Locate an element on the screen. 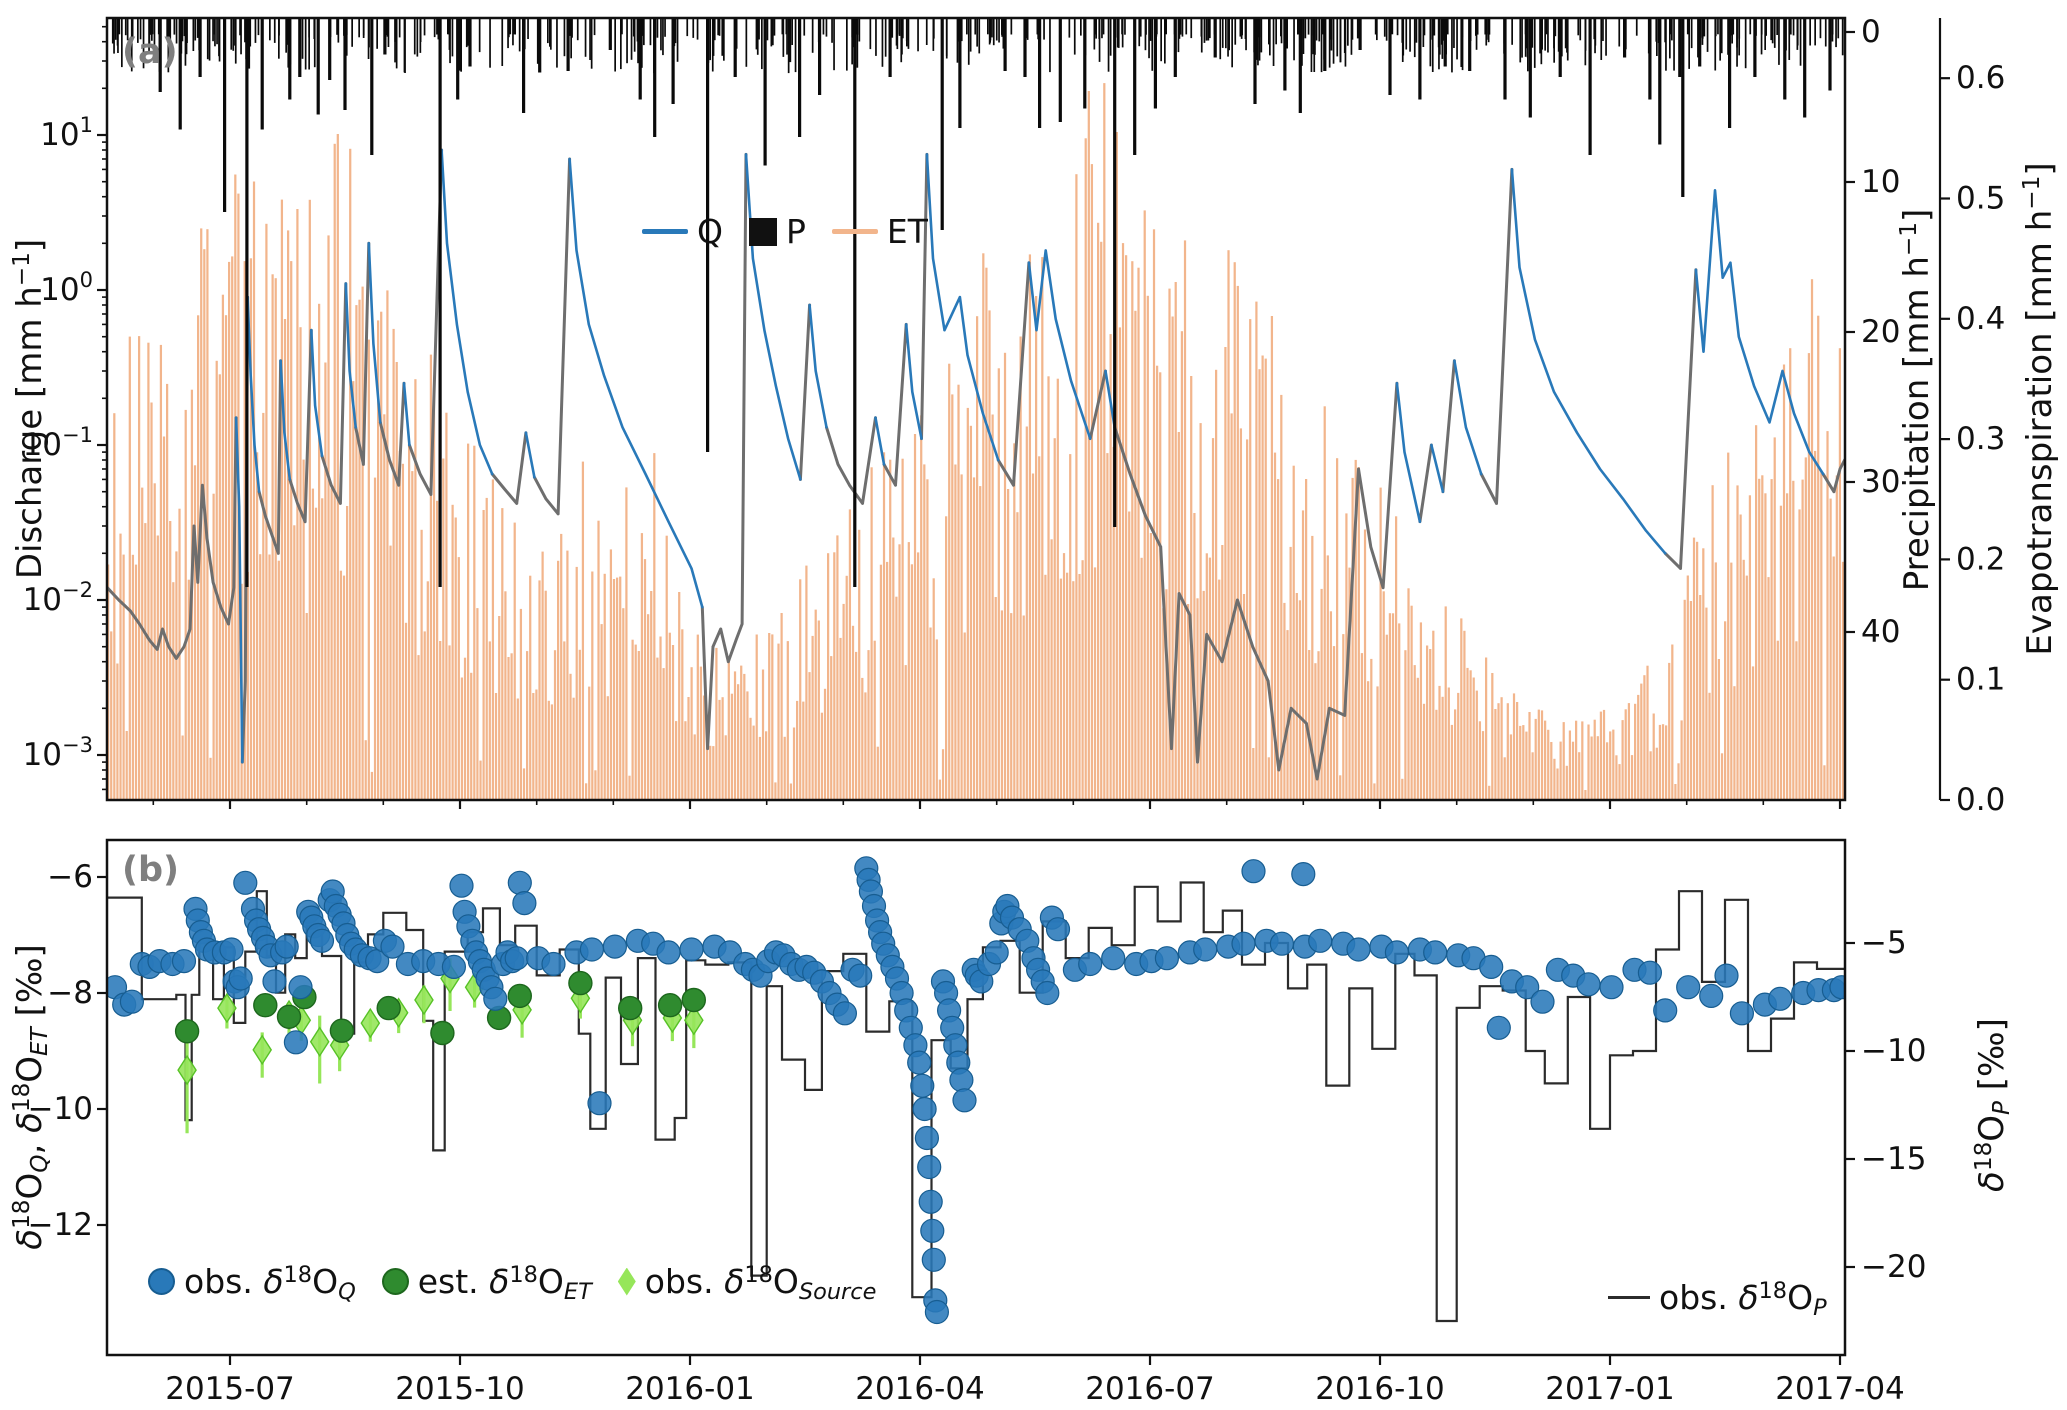 Image resolution: width=2067 pixels, height=1410 pixels. svg-text: 0.3 is located at coordinates (1980, 439).